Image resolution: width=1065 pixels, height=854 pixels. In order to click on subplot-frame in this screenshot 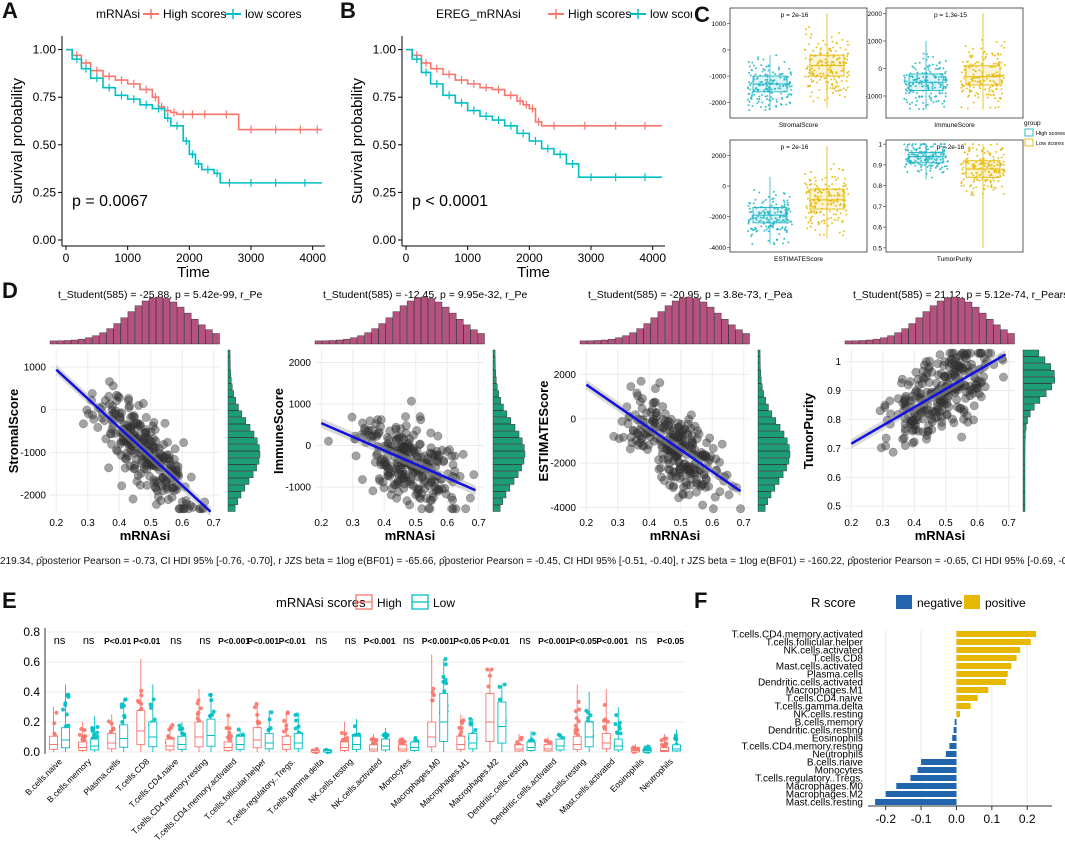, I will do `click(798, 196)`.